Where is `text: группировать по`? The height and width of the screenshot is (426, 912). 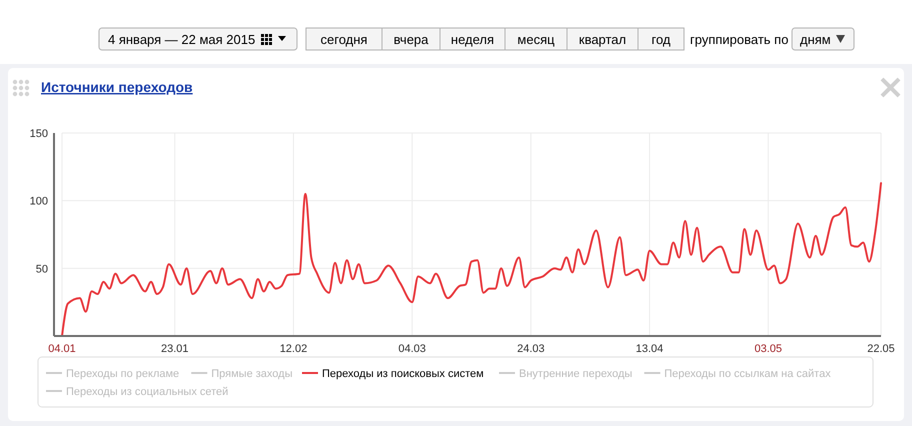 text: группировать по is located at coordinates (739, 39).